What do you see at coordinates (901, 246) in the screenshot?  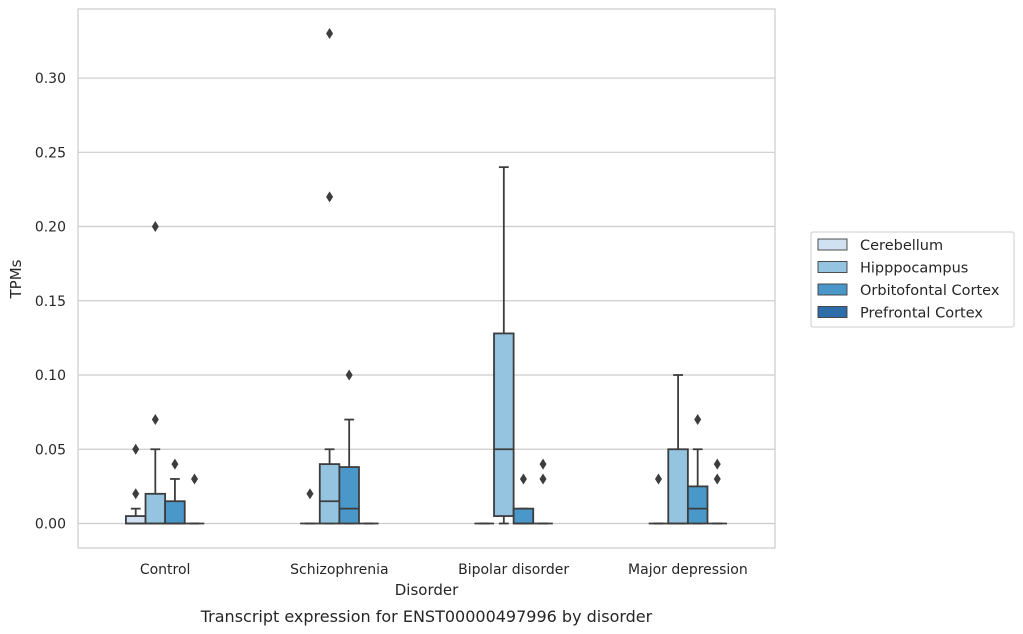 I see `legend-label: Cerebellum` at bounding box center [901, 246].